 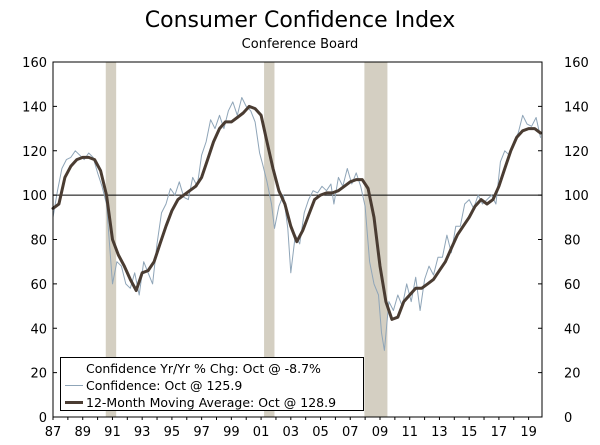 What do you see at coordinates (261, 432) in the screenshot?
I see `x-tick-label: 01` at bounding box center [261, 432].